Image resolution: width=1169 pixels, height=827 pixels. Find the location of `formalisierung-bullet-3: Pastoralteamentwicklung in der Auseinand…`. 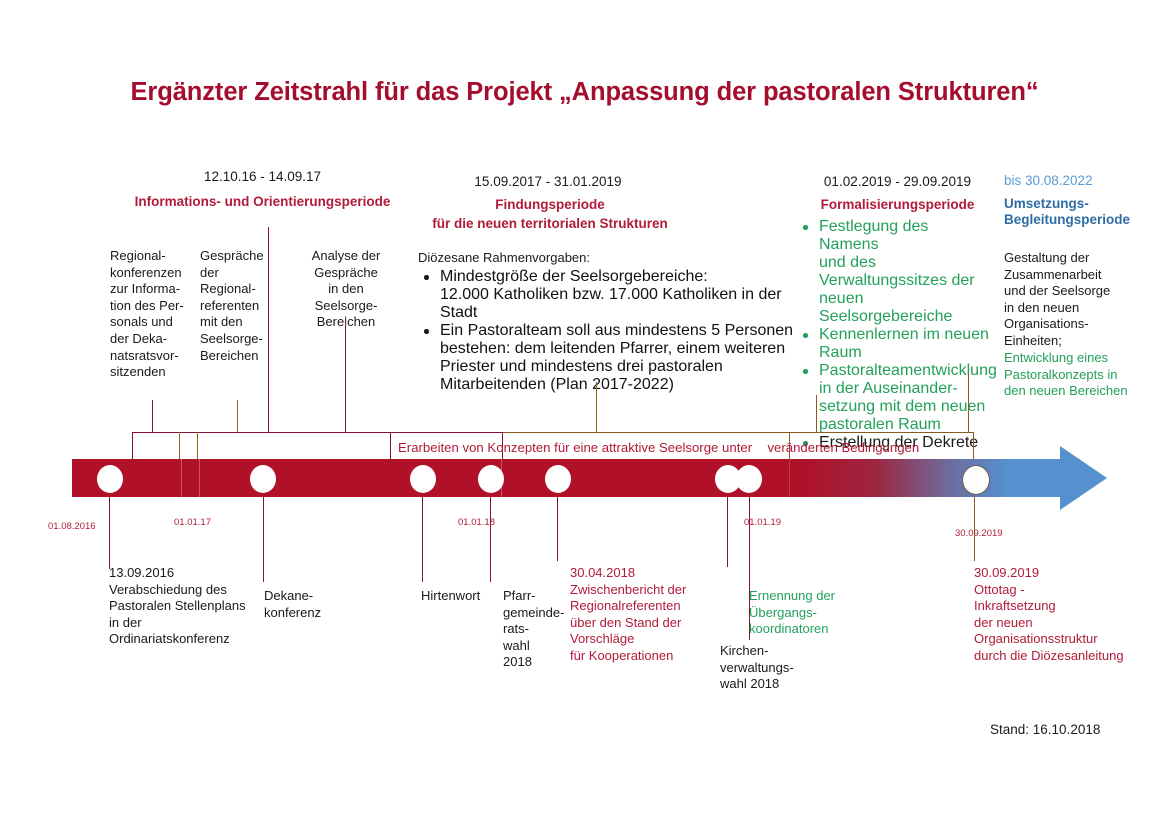

formalisierung-bullet-3: Pastoralteamentwicklung in der Auseinand… is located at coordinates (897, 398).